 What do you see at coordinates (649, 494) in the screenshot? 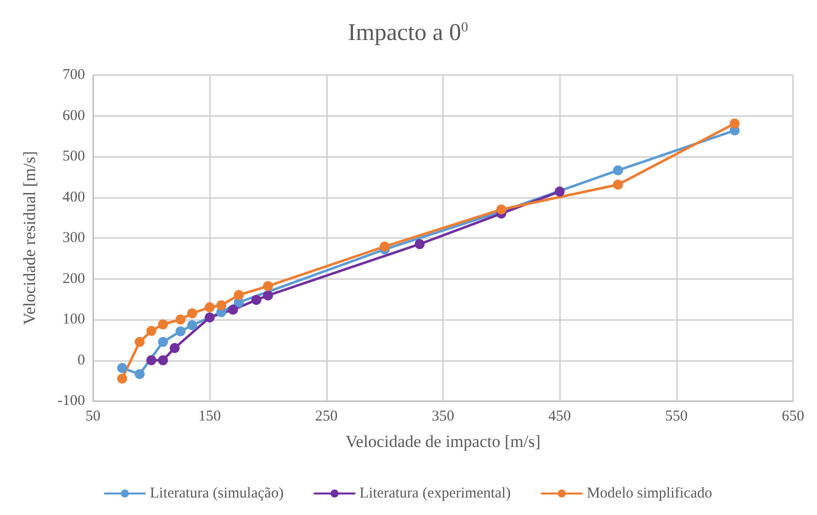
I see `legend-label: Modelo simplificado` at bounding box center [649, 494].